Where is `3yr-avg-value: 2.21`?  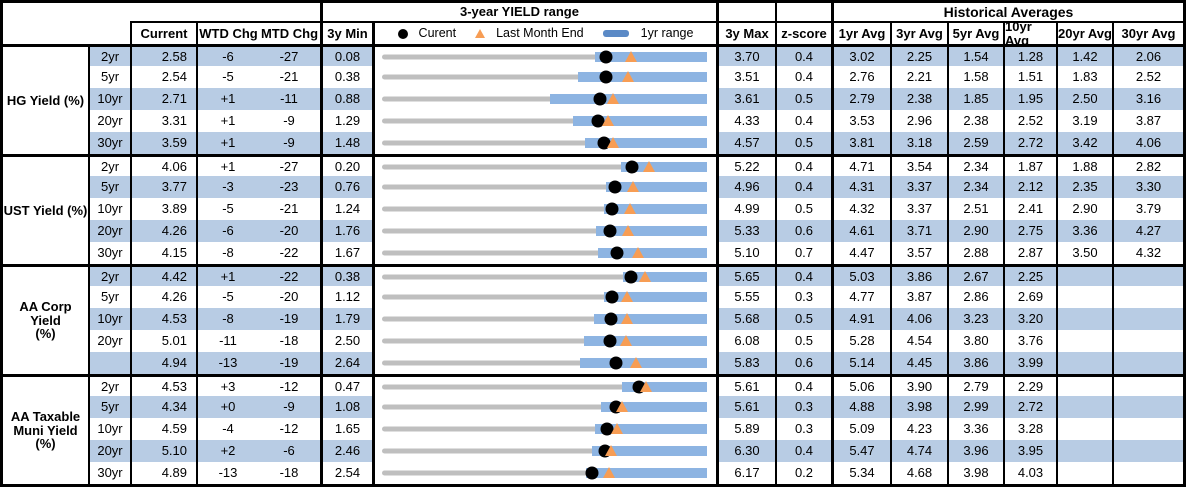 3yr-avg-value: 2.21 is located at coordinates (918, 77).